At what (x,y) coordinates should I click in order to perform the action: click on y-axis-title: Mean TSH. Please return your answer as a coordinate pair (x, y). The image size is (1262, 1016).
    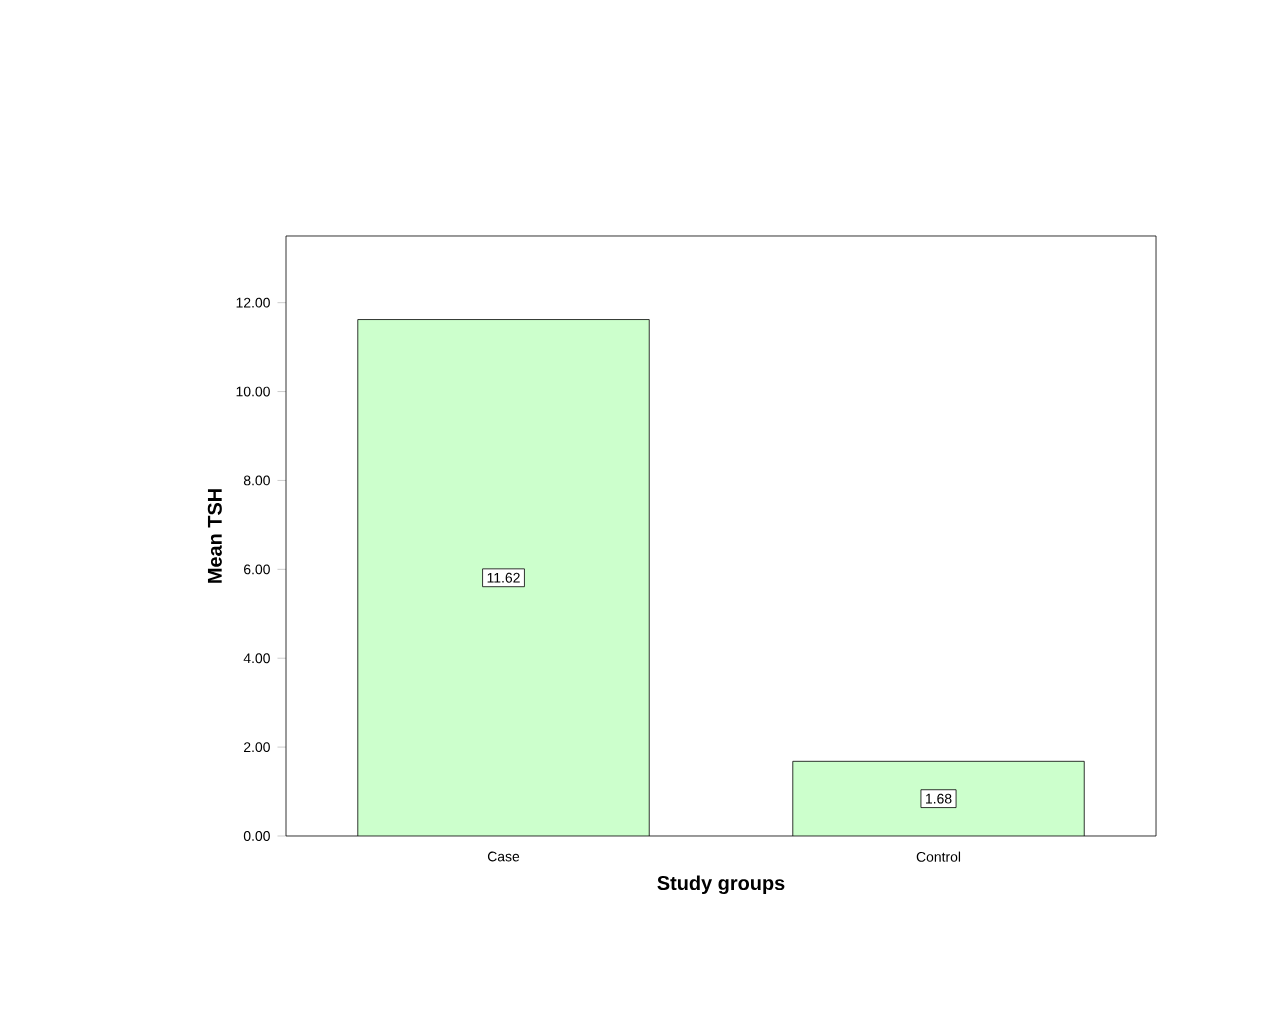
    Looking at the image, I should click on (214, 536).